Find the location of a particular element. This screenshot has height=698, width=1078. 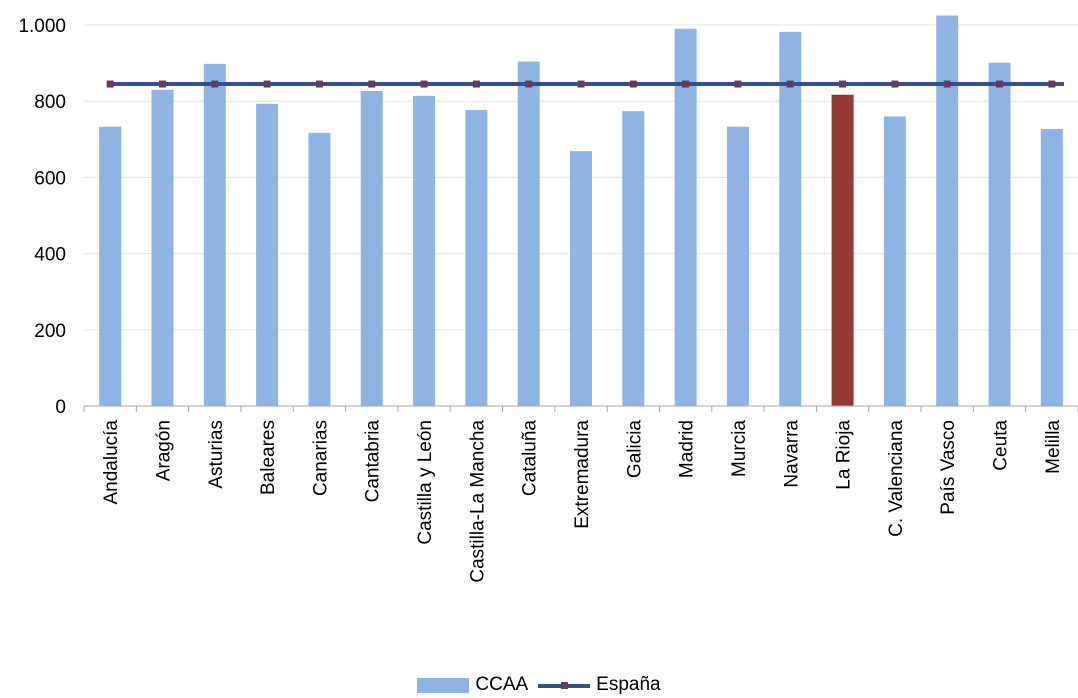

legend-swatch-bar is located at coordinates (443, 685).